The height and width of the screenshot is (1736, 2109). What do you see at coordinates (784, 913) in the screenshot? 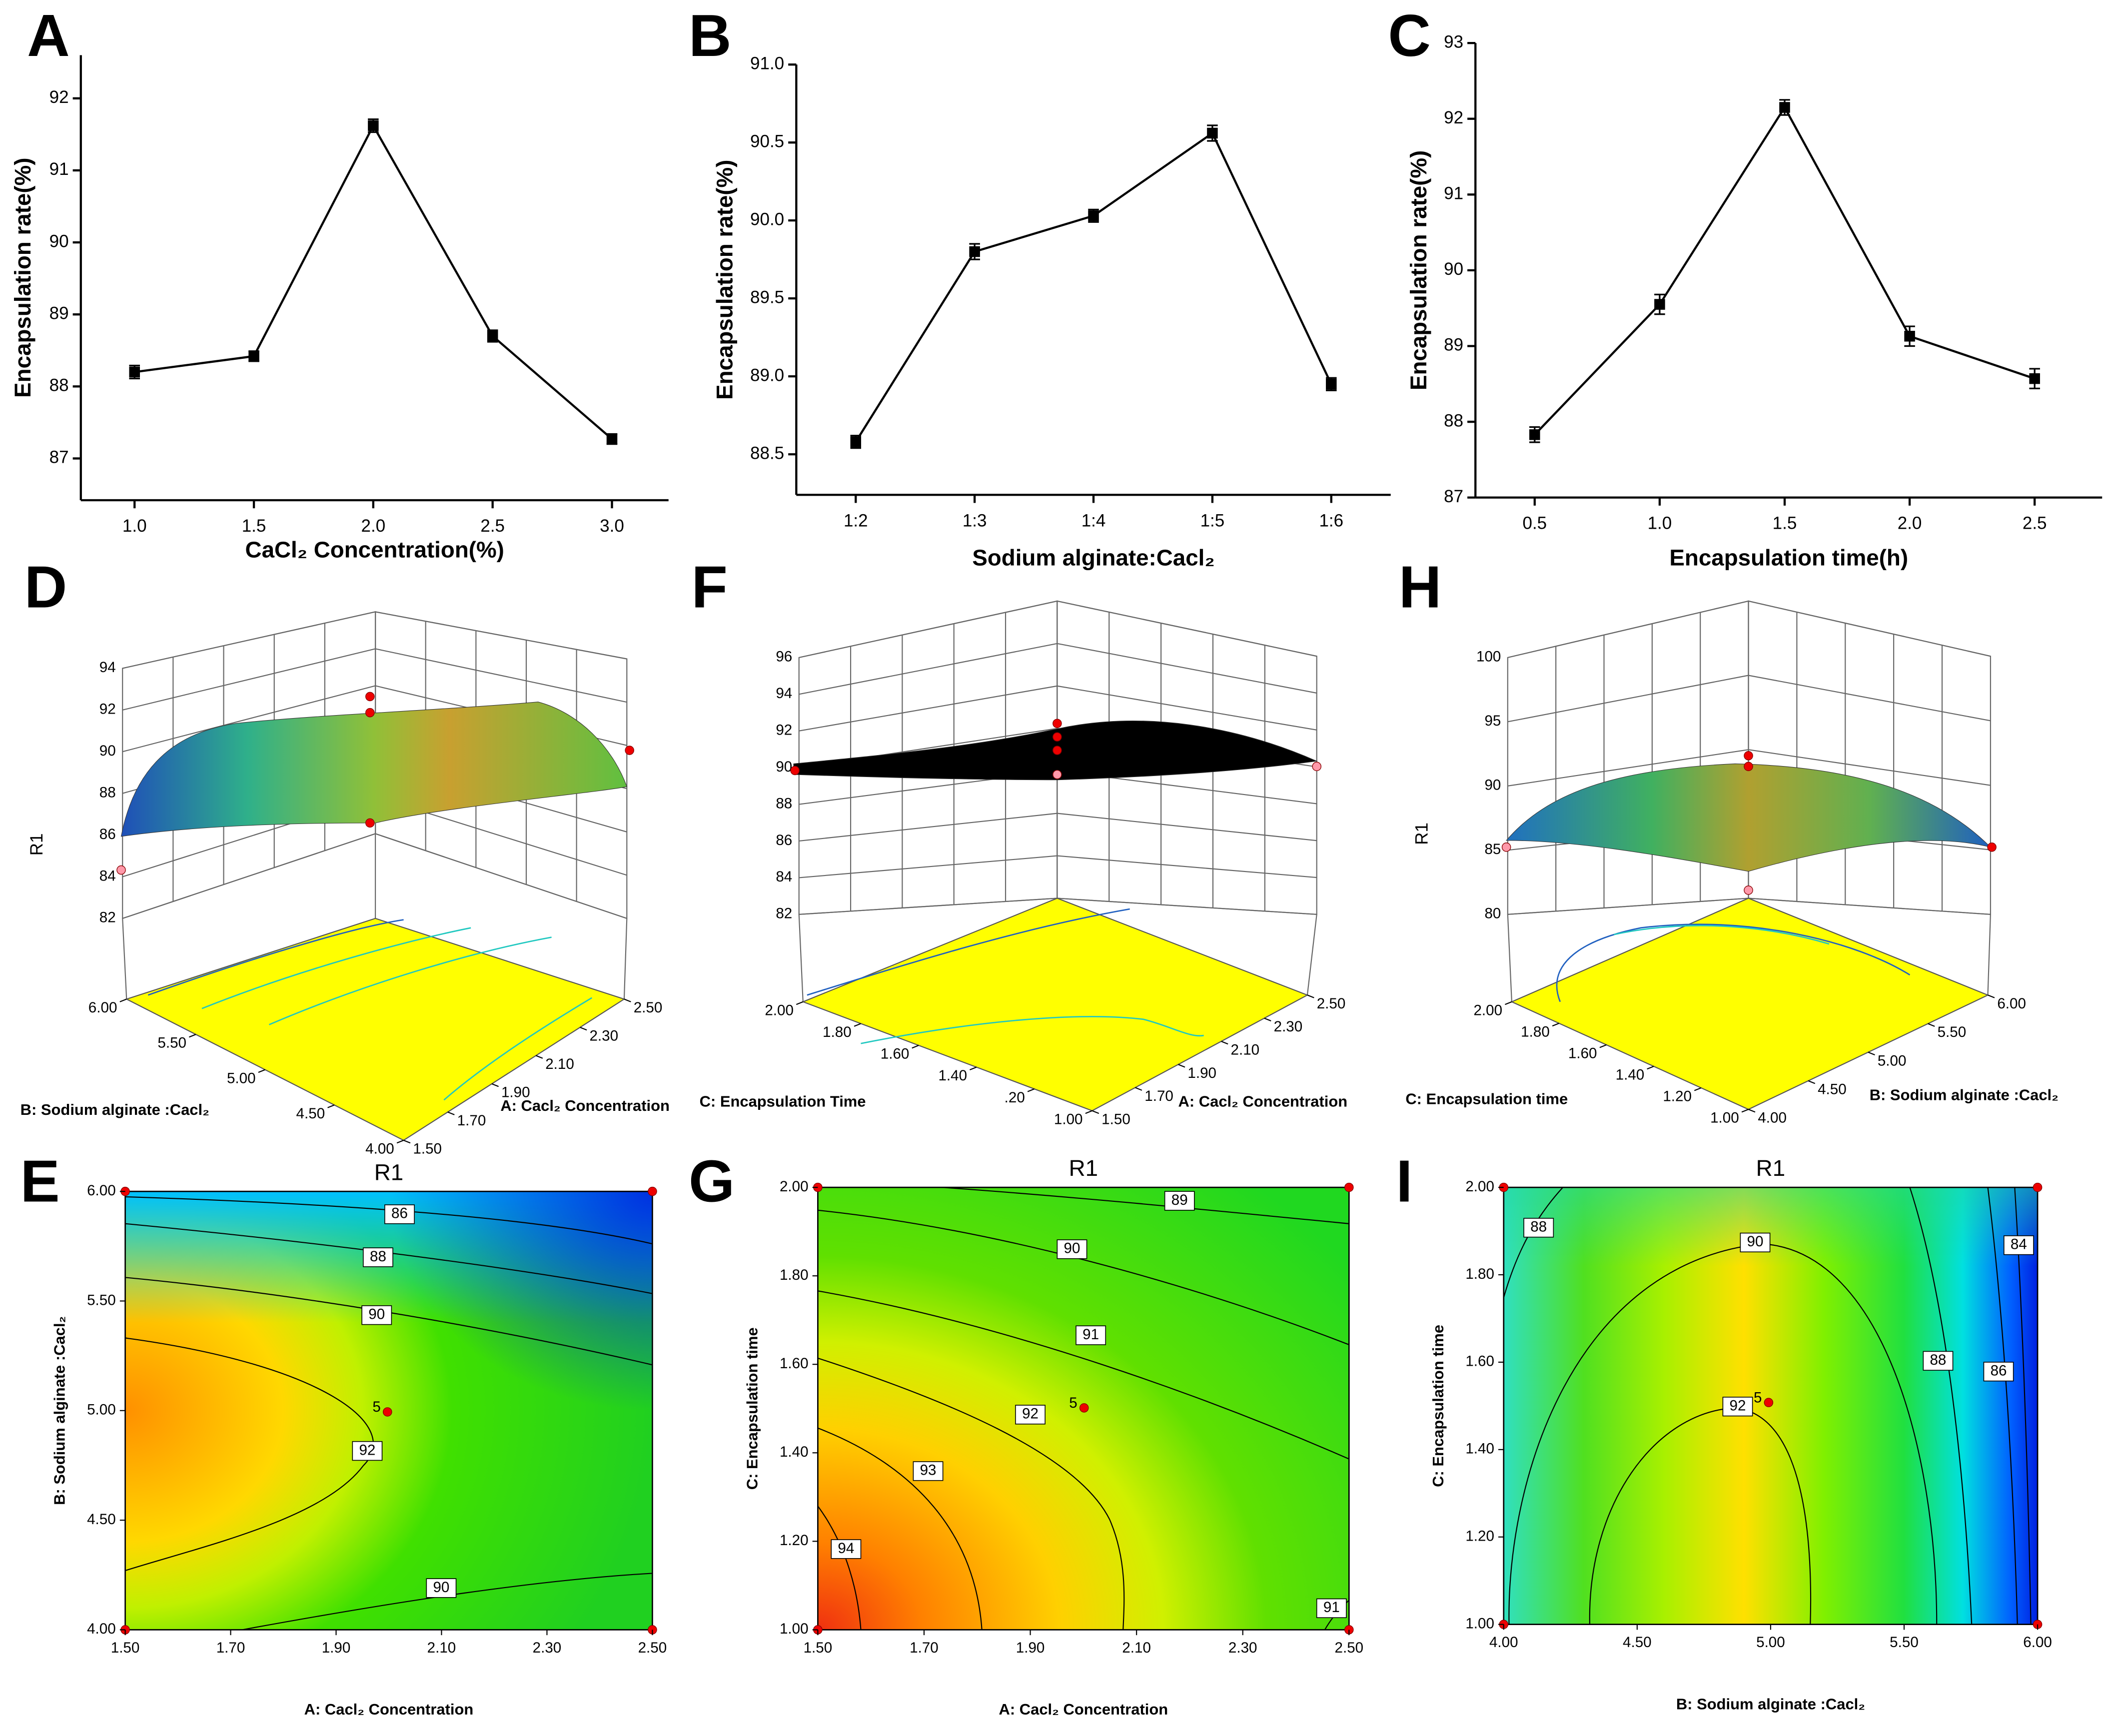
I see `z-tick-label: 82` at bounding box center [784, 913].